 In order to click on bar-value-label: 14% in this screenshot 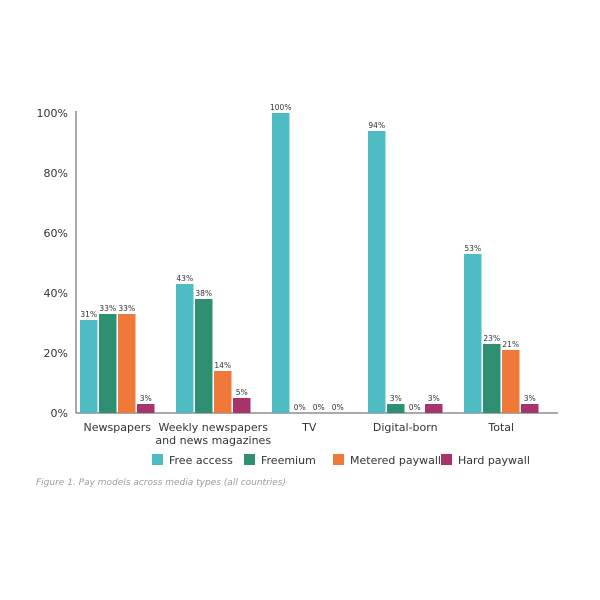, I will do `click(222, 365)`.